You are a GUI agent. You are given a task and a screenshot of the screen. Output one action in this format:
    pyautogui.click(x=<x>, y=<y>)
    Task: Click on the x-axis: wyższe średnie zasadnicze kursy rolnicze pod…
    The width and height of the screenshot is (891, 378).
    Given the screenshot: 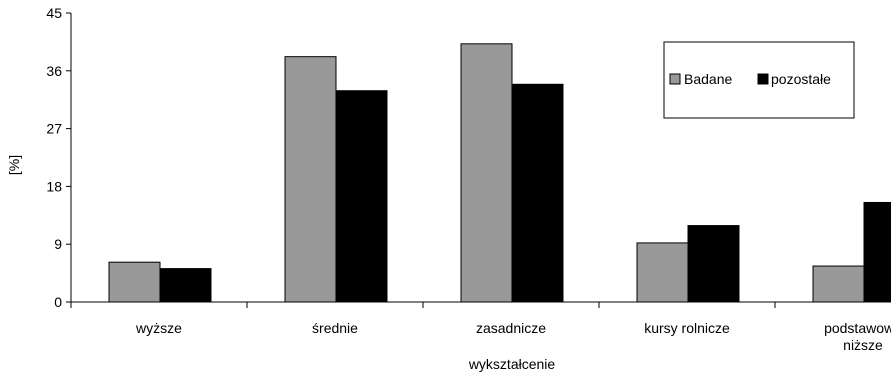 What is the action you would take?
    pyautogui.click(x=480, y=327)
    